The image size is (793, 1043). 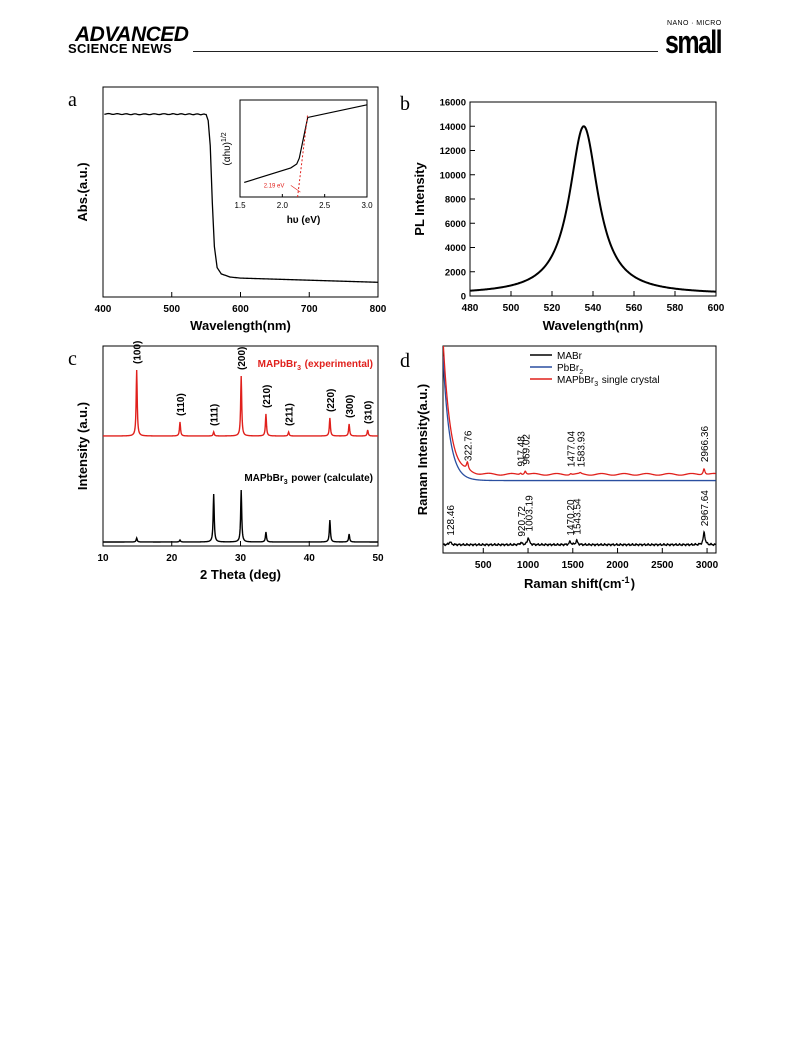 I want to click on peak-label: (100), so click(x=138, y=352).